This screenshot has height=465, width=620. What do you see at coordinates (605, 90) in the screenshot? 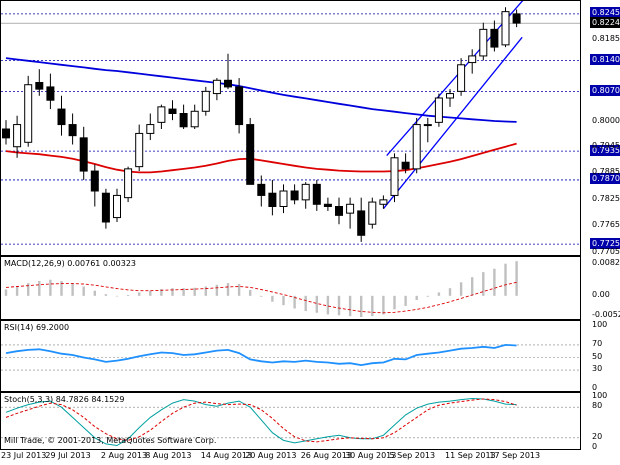
I see `level-price-box: 0.8070` at bounding box center [605, 90].